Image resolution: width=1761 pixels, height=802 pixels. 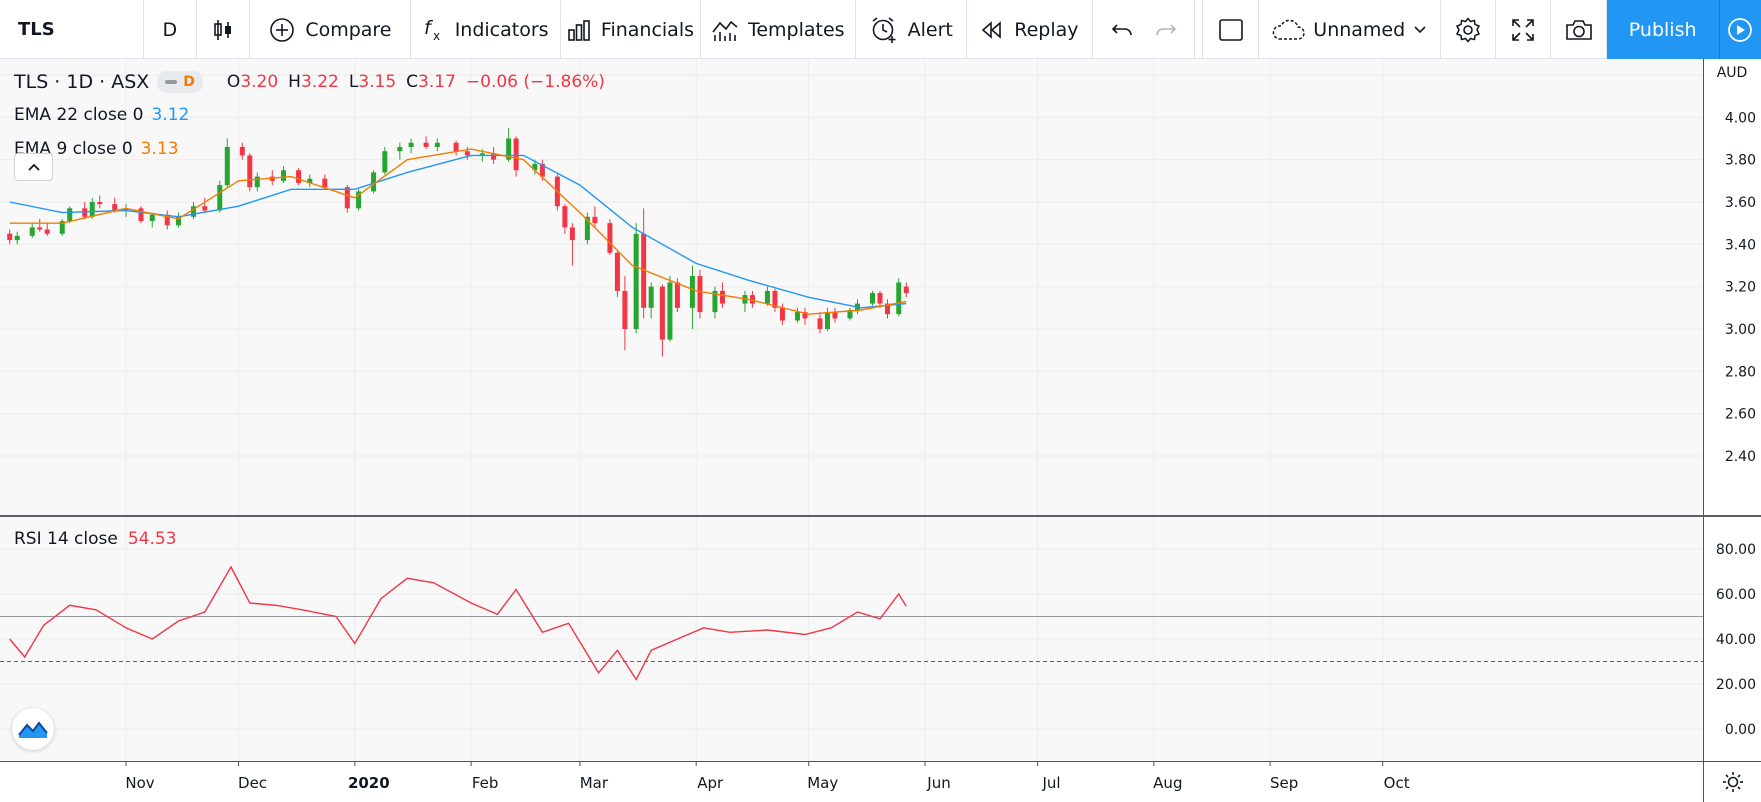 What do you see at coordinates (1740, 730) in the screenshot?
I see `rsi-tick-label: 0.00` at bounding box center [1740, 730].